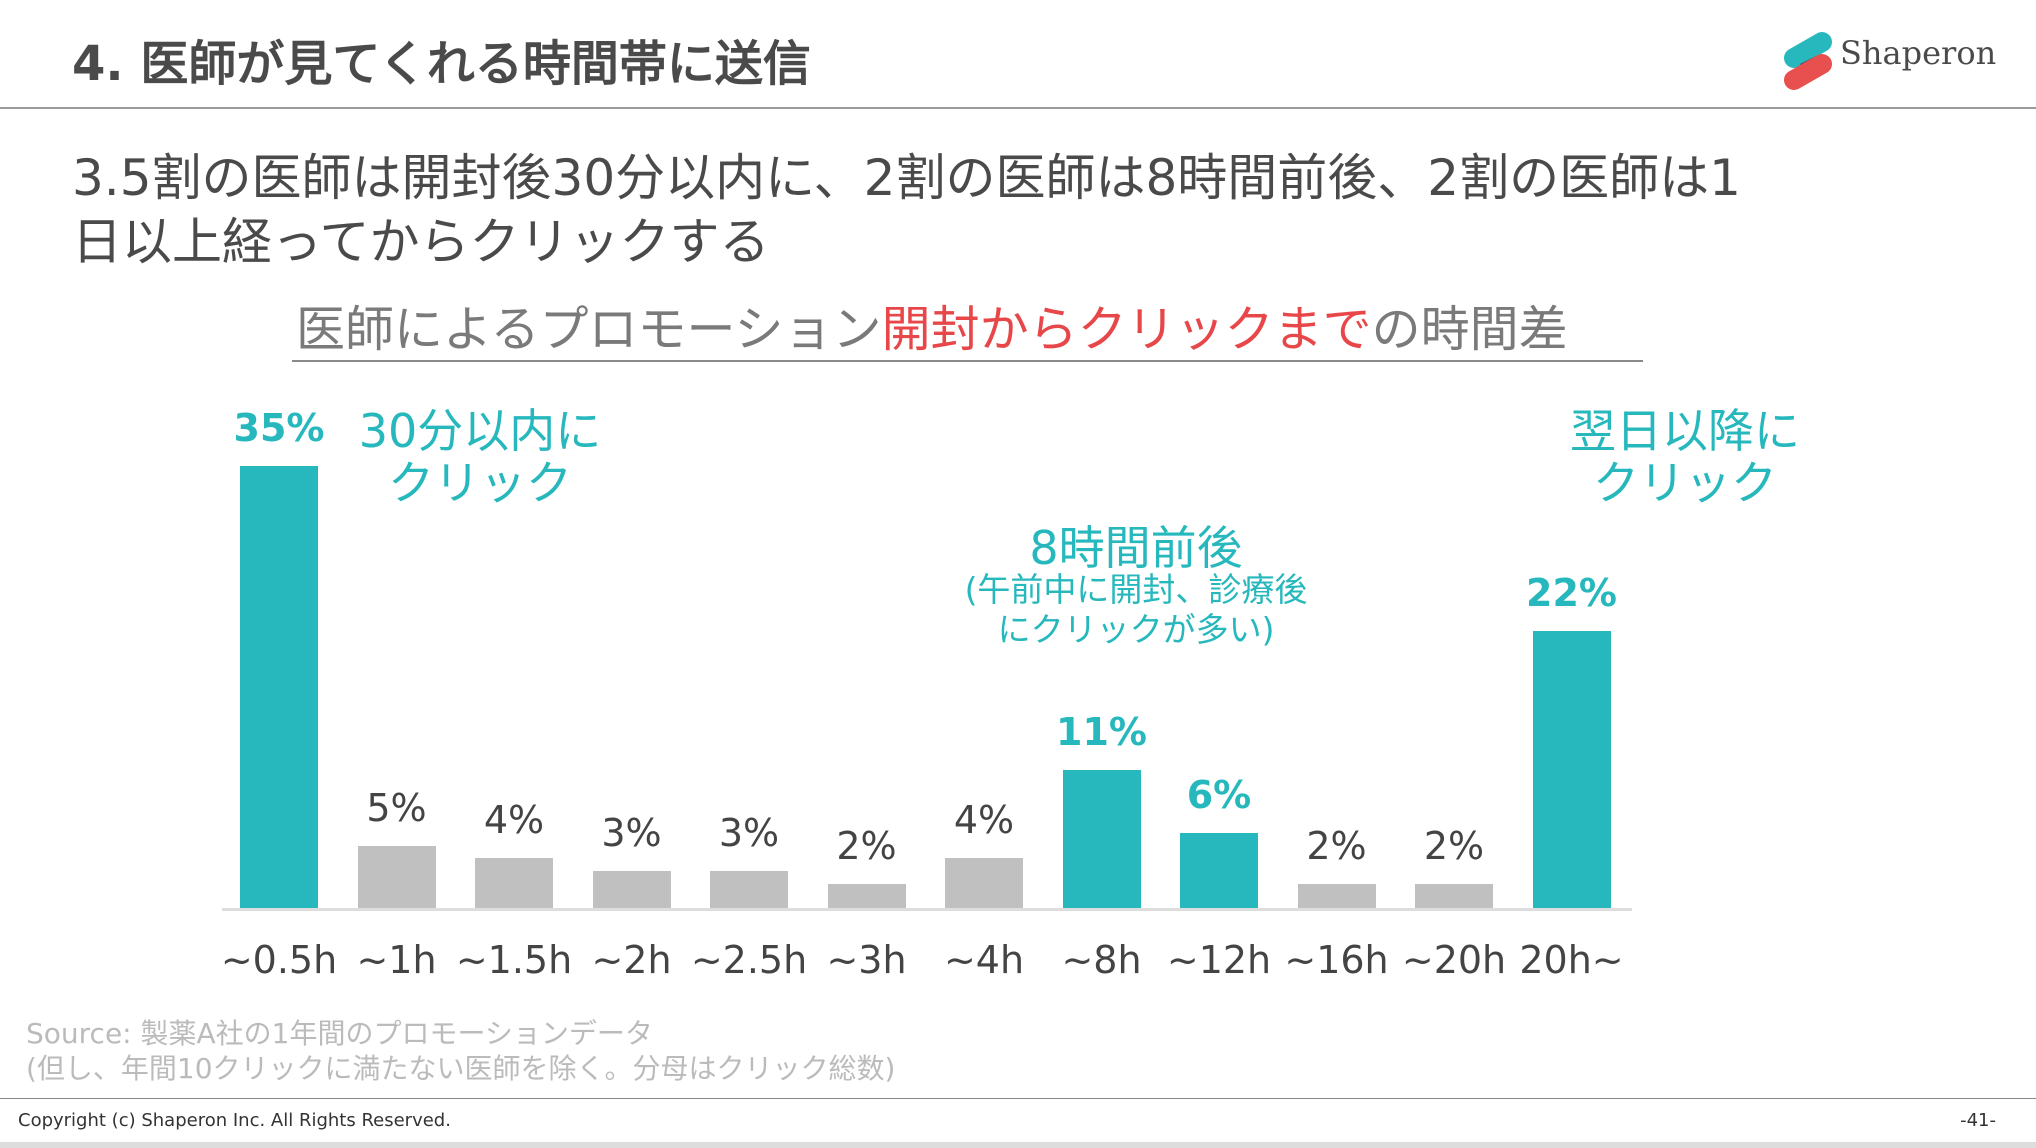 The height and width of the screenshot is (1148, 2036). Describe the element at coordinates (1808, 61) in the screenshot. I see `shaperon-logo-icon` at that location.